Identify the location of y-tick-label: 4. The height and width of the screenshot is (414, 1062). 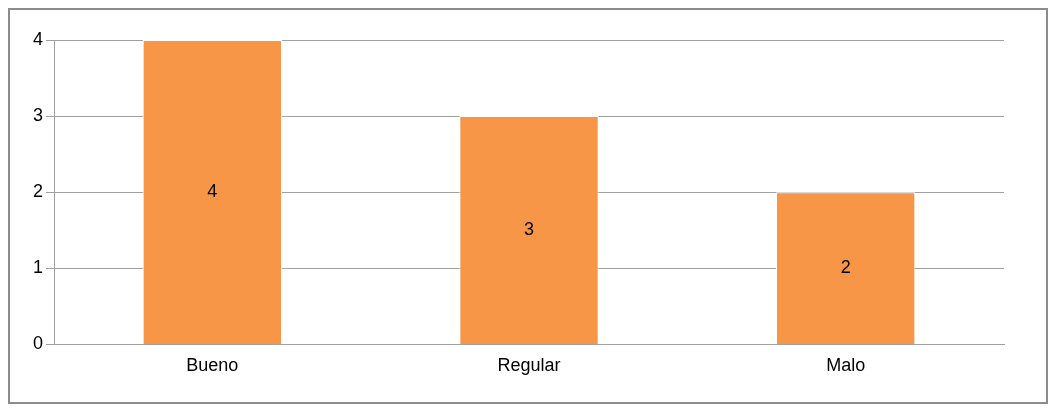
(38, 38).